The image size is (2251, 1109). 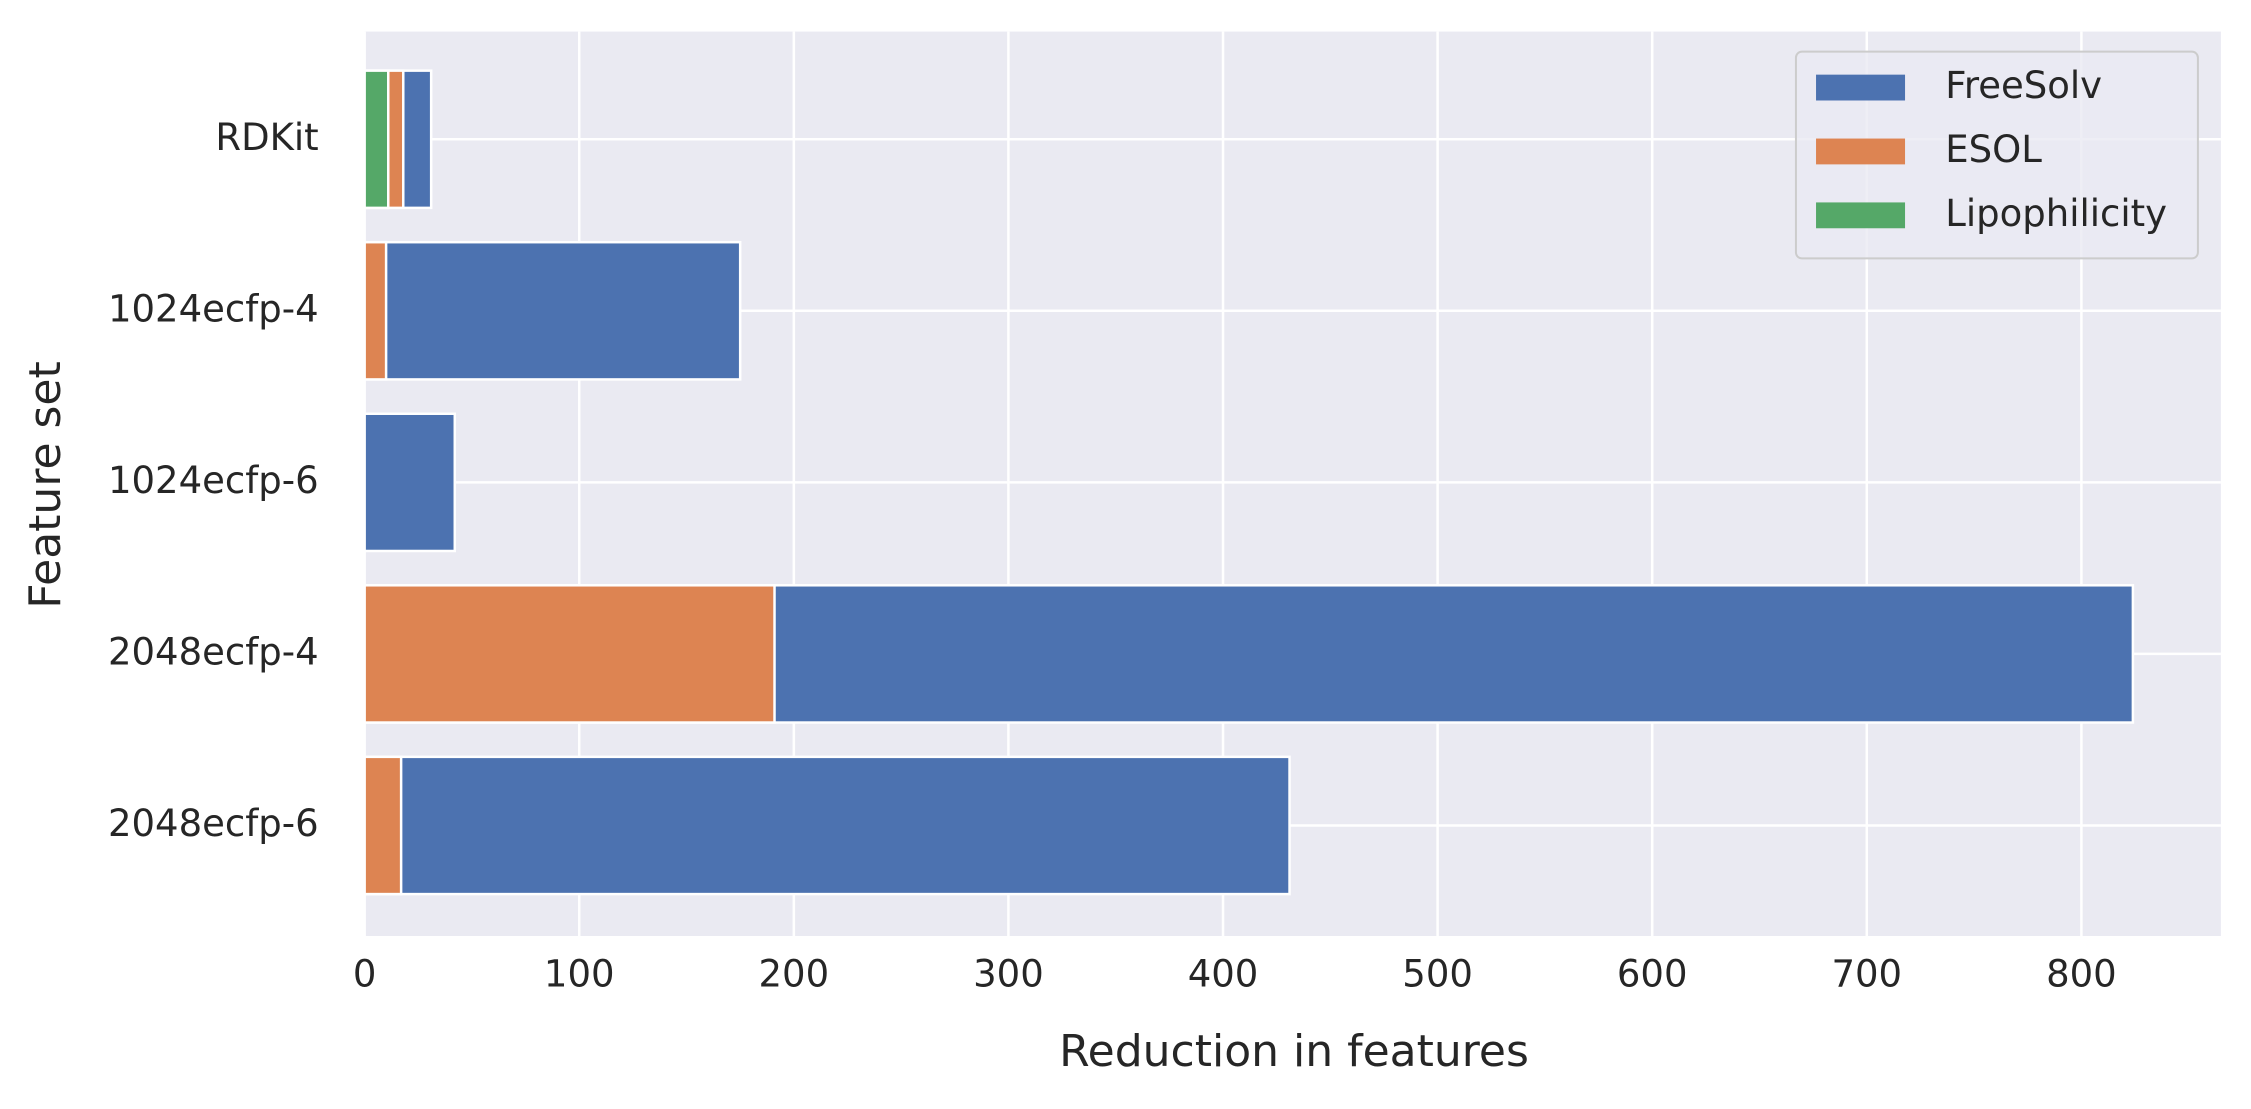 I want to click on y-tick-label: RDKit, so click(x=266, y=137).